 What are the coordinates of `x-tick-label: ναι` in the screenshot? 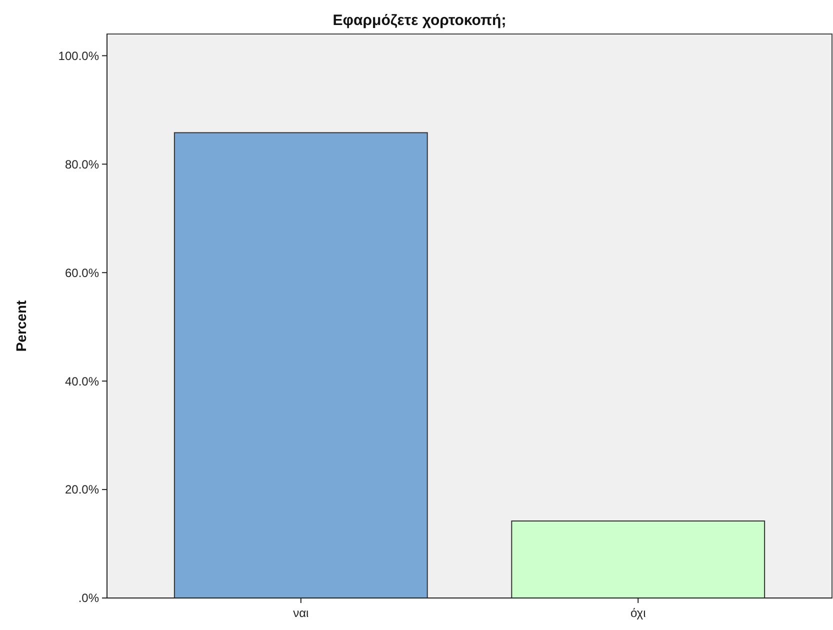 It's located at (301, 613).